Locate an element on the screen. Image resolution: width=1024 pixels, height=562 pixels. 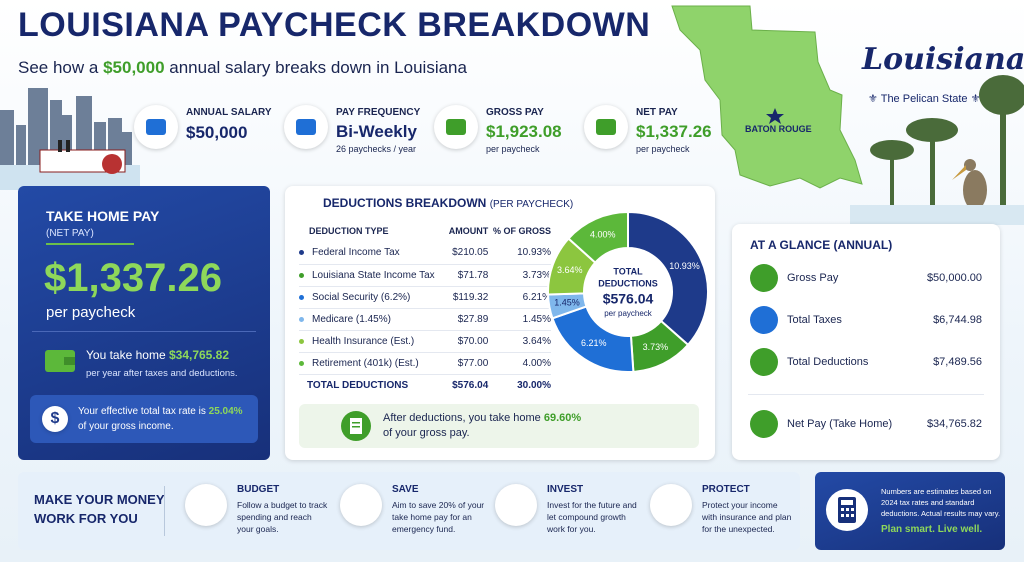
column-header: % OF GROSS is located at coordinates (521, 231).